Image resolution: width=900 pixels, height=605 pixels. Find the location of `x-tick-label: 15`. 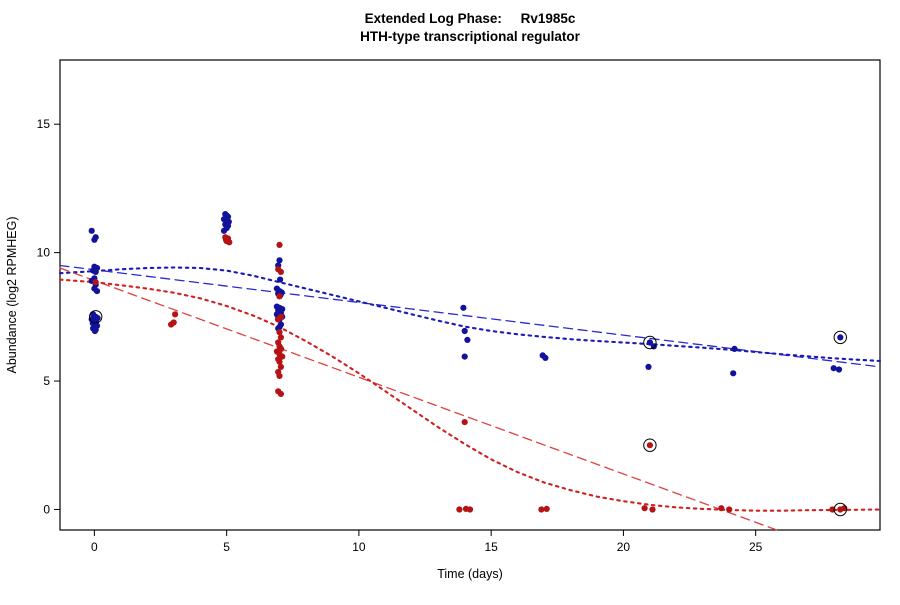

x-tick-label: 15 is located at coordinates (491, 547).